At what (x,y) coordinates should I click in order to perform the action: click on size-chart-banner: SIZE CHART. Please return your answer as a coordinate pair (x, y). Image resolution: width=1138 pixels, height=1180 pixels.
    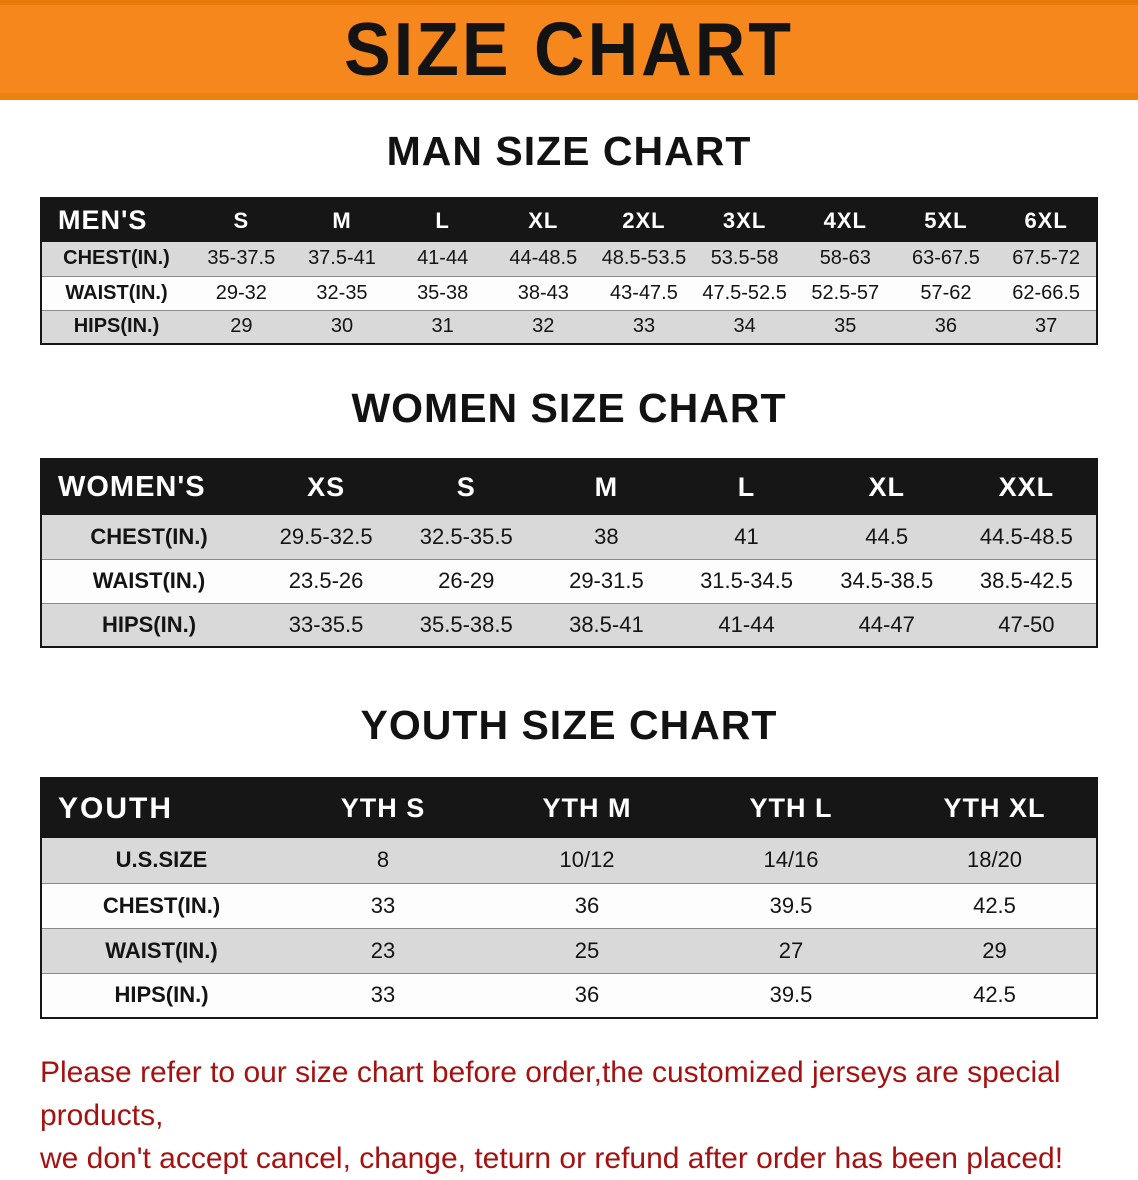
    Looking at the image, I should click on (569, 50).